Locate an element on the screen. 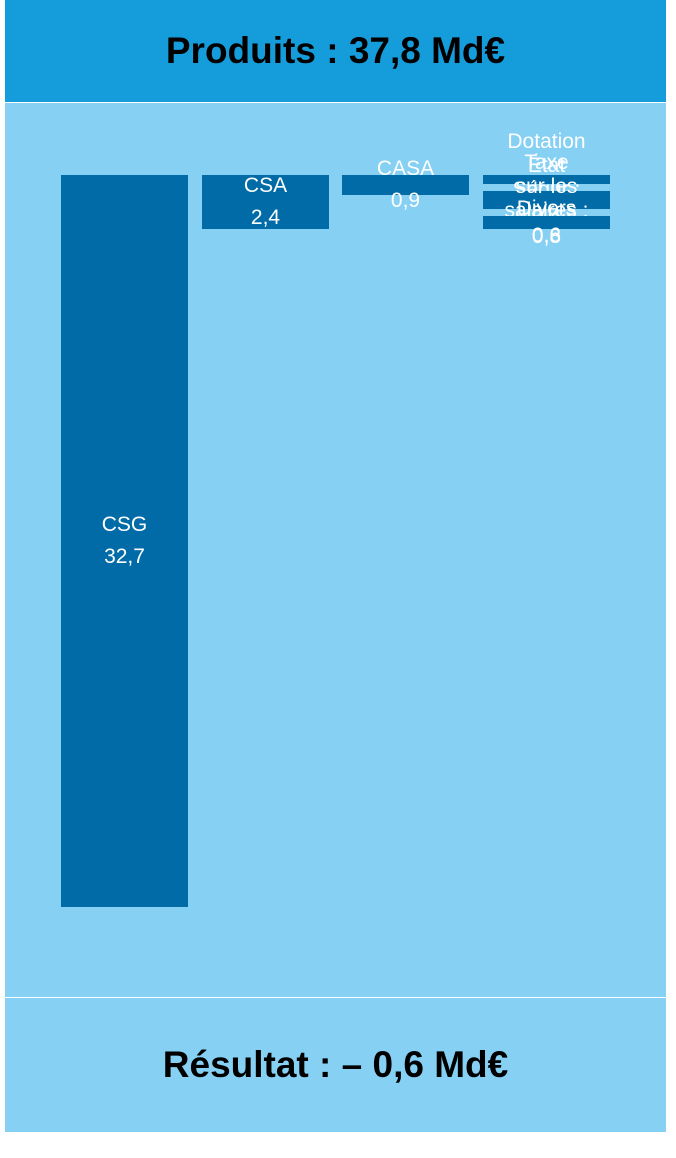 The width and height of the screenshot is (676, 1158). block-value: 0,8 is located at coordinates (546, 237).